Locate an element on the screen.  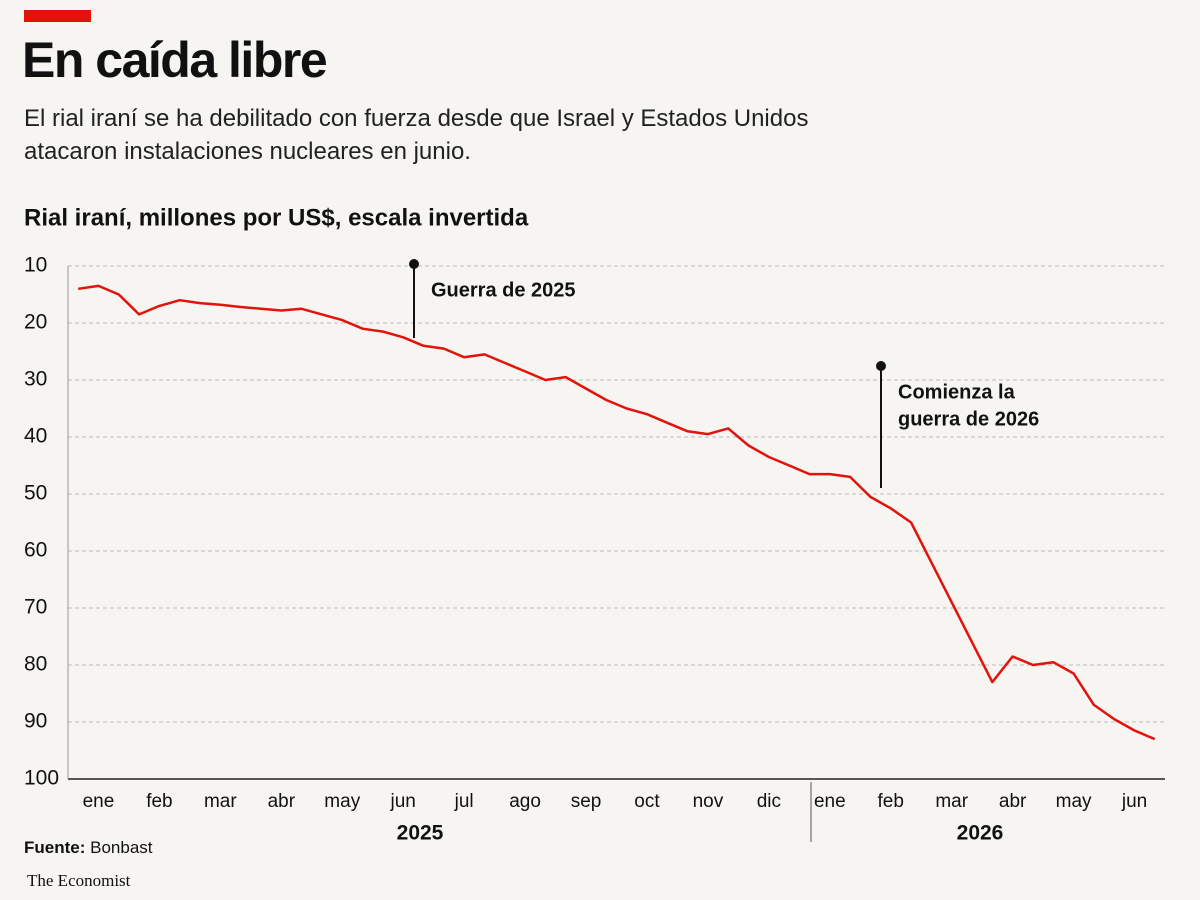
x-tick-label: oct is located at coordinates (647, 801).